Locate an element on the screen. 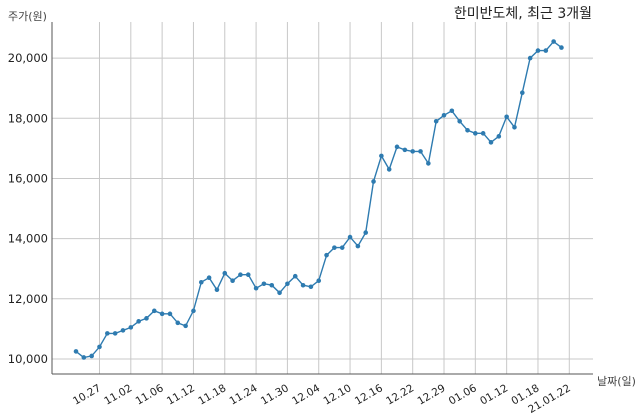 The width and height of the screenshot is (640, 418). chart-title: 한미반도체, 최근 3개월 is located at coordinates (523, 14).